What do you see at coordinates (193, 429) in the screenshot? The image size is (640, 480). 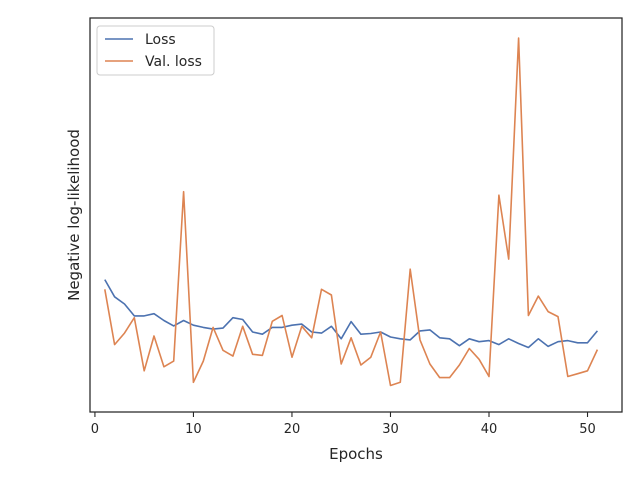 I see `x-tick-label: 10` at bounding box center [193, 429].